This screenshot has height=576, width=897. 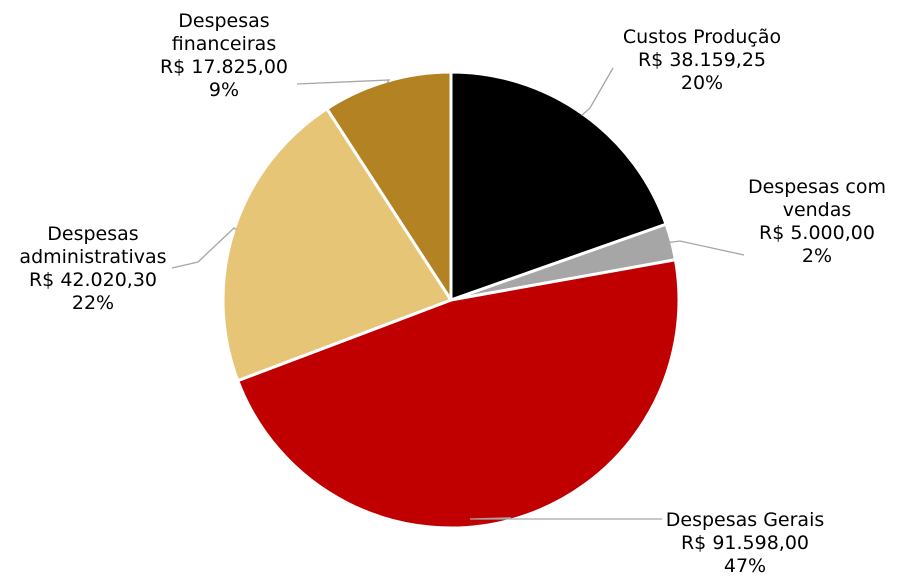 I want to click on data-label-despesas-com-vendas: Despesas com vendas R$ 5.000,00 2%, so click(x=817, y=221).